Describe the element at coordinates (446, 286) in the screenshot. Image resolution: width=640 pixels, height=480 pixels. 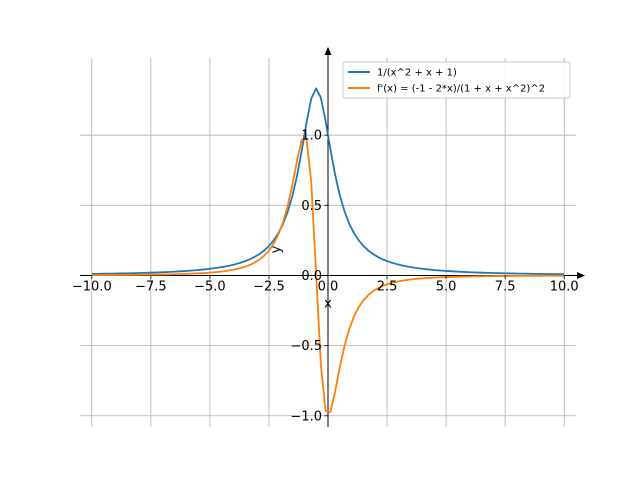
I see `x-tick-label-6: 5.0` at that location.